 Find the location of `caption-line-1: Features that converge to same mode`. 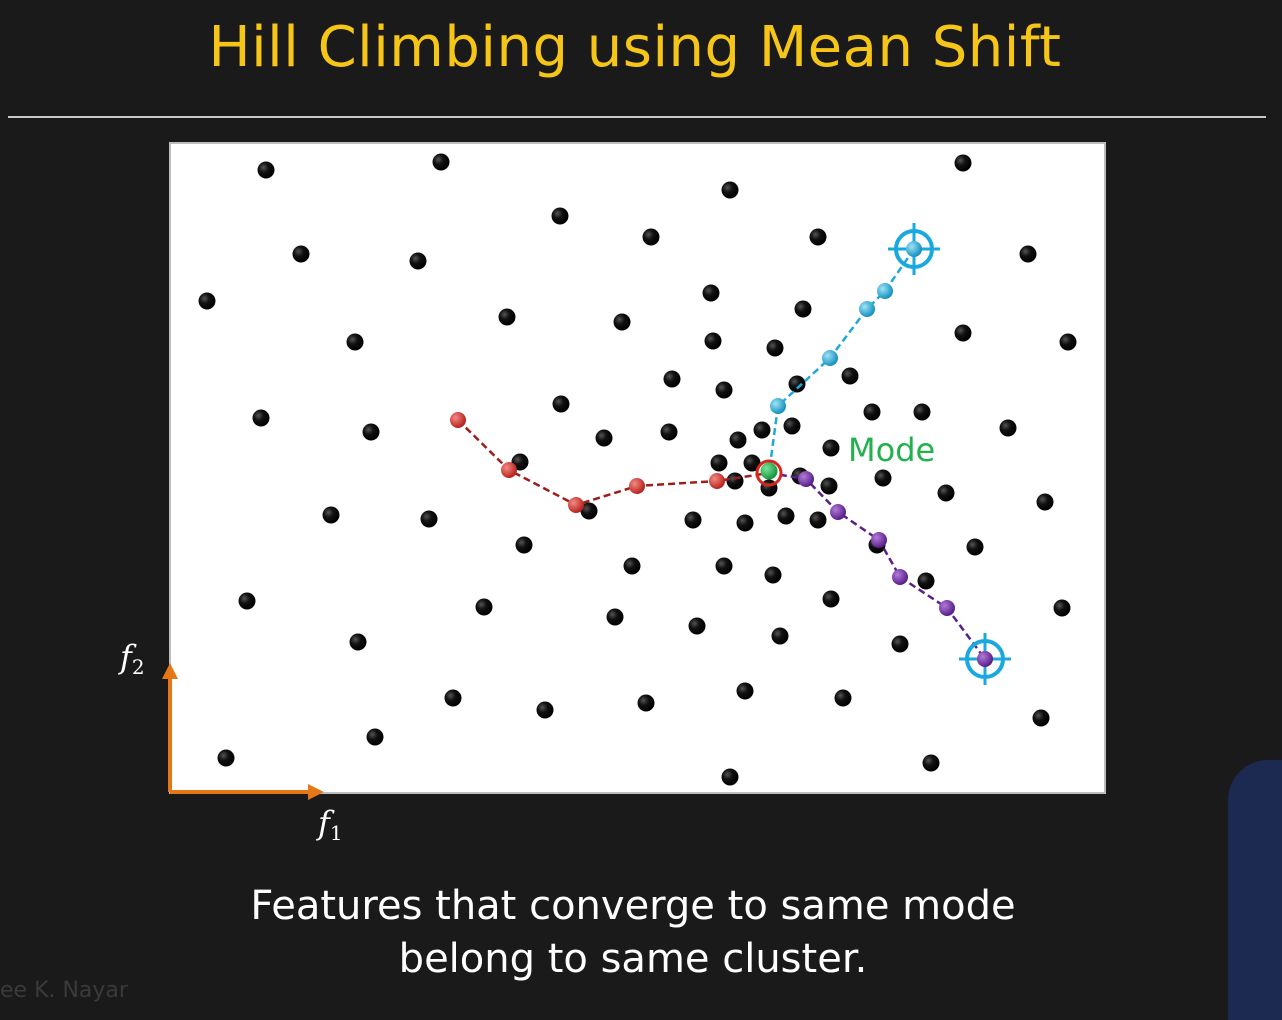

caption-line-1: Features that converge to same mode is located at coordinates (633, 906).